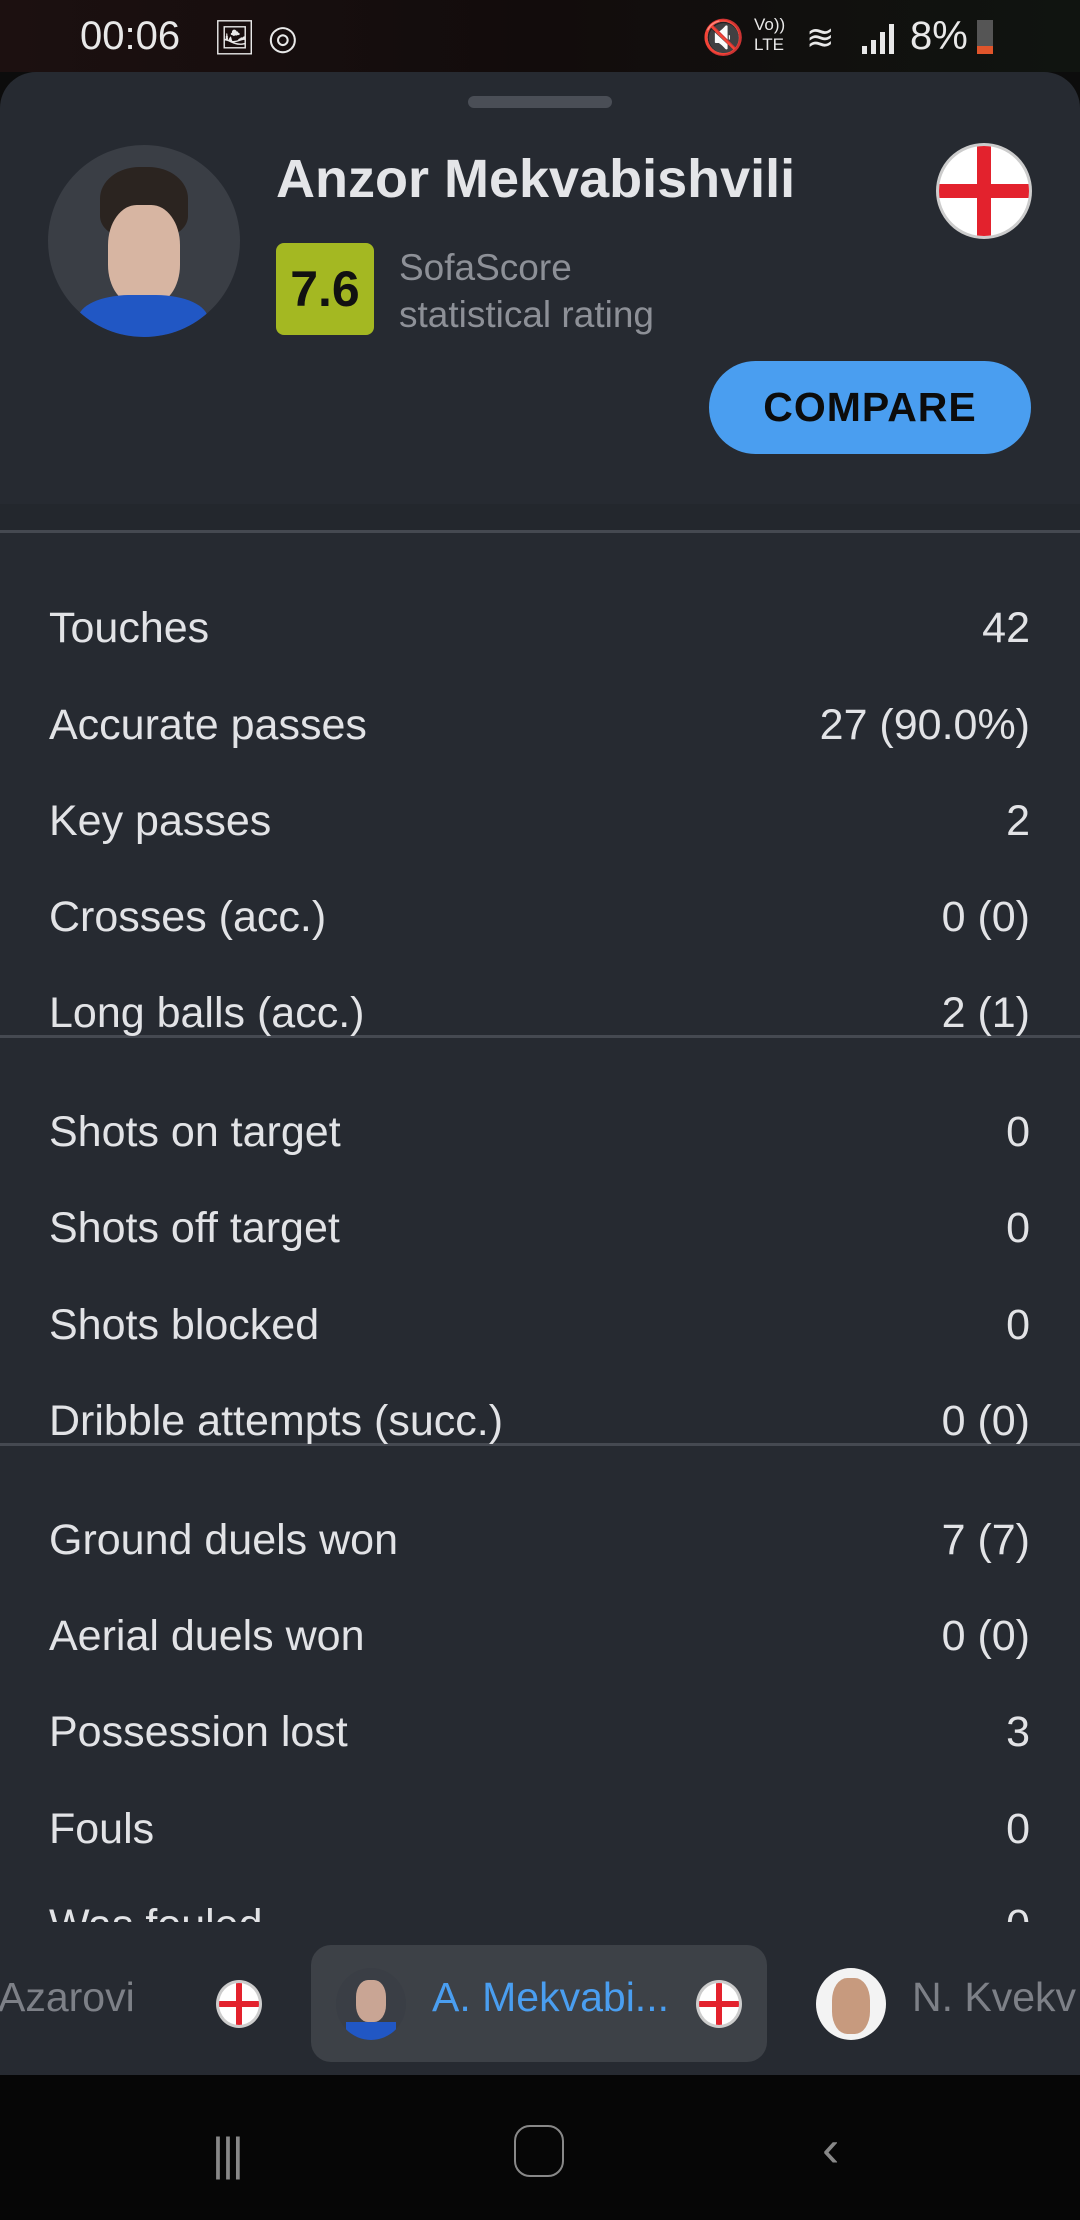  What do you see at coordinates (207, 1635) in the screenshot?
I see `stat-label: Aerial duels won` at bounding box center [207, 1635].